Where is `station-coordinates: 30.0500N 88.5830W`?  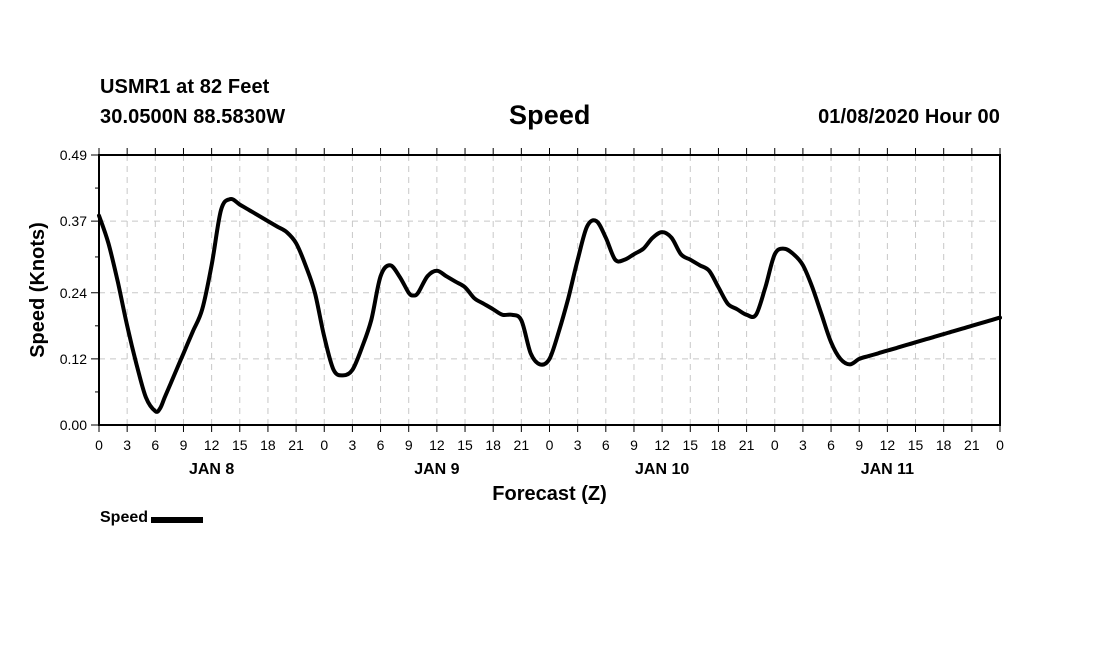
station-coordinates: 30.0500N 88.5830W is located at coordinates (193, 117).